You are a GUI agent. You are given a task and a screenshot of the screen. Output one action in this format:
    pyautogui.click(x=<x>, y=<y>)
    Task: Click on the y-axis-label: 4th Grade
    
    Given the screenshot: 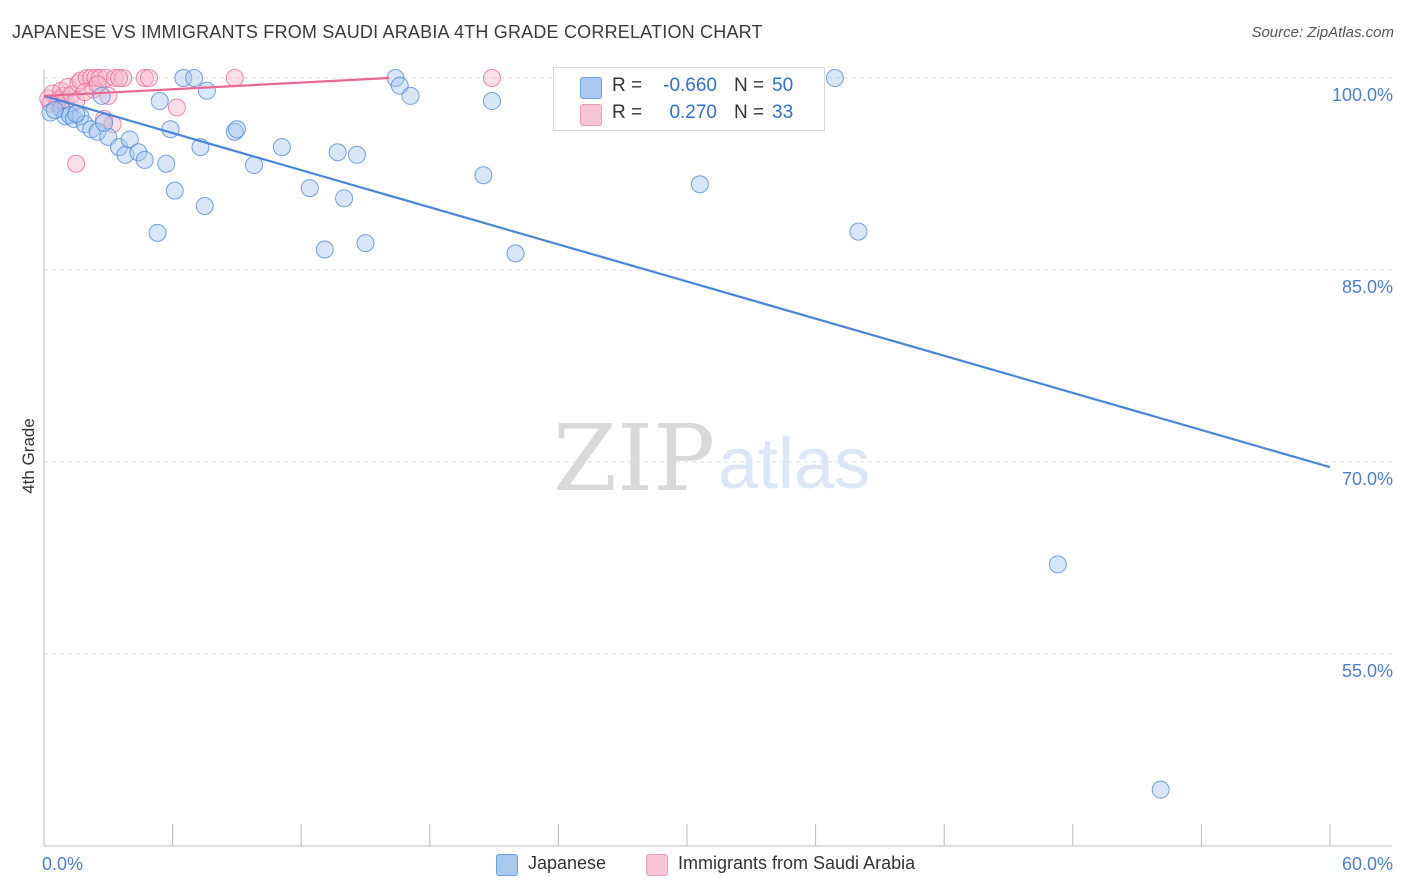 What is the action you would take?
    pyautogui.click(x=28, y=456)
    